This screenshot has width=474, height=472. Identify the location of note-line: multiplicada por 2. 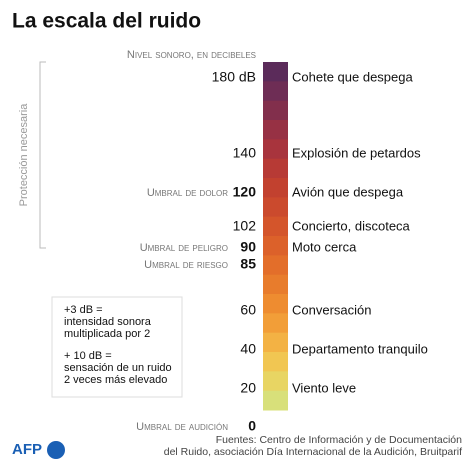
(107, 334).